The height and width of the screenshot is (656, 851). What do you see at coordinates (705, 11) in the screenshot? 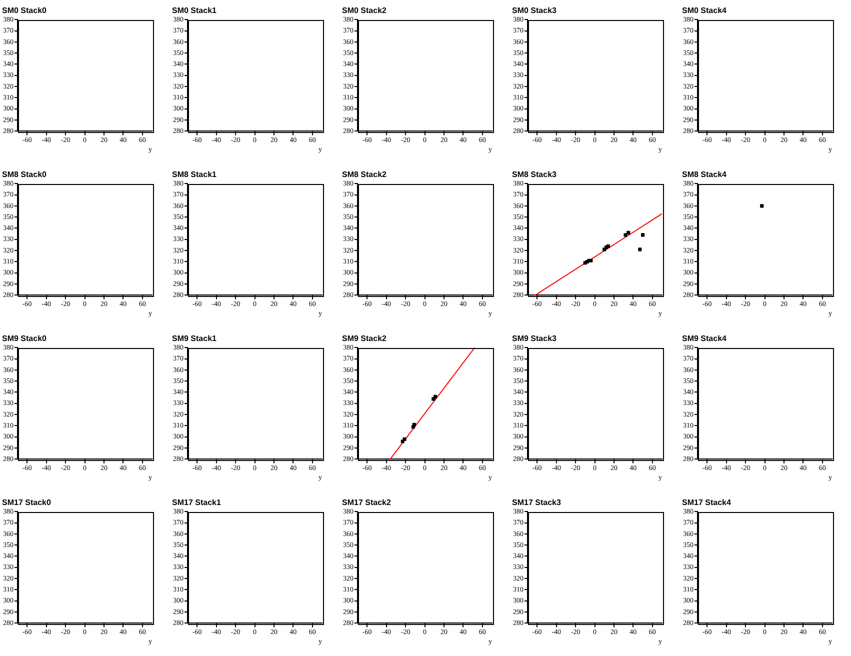
I see `chart-title: SM0 Stack4` at bounding box center [705, 11].